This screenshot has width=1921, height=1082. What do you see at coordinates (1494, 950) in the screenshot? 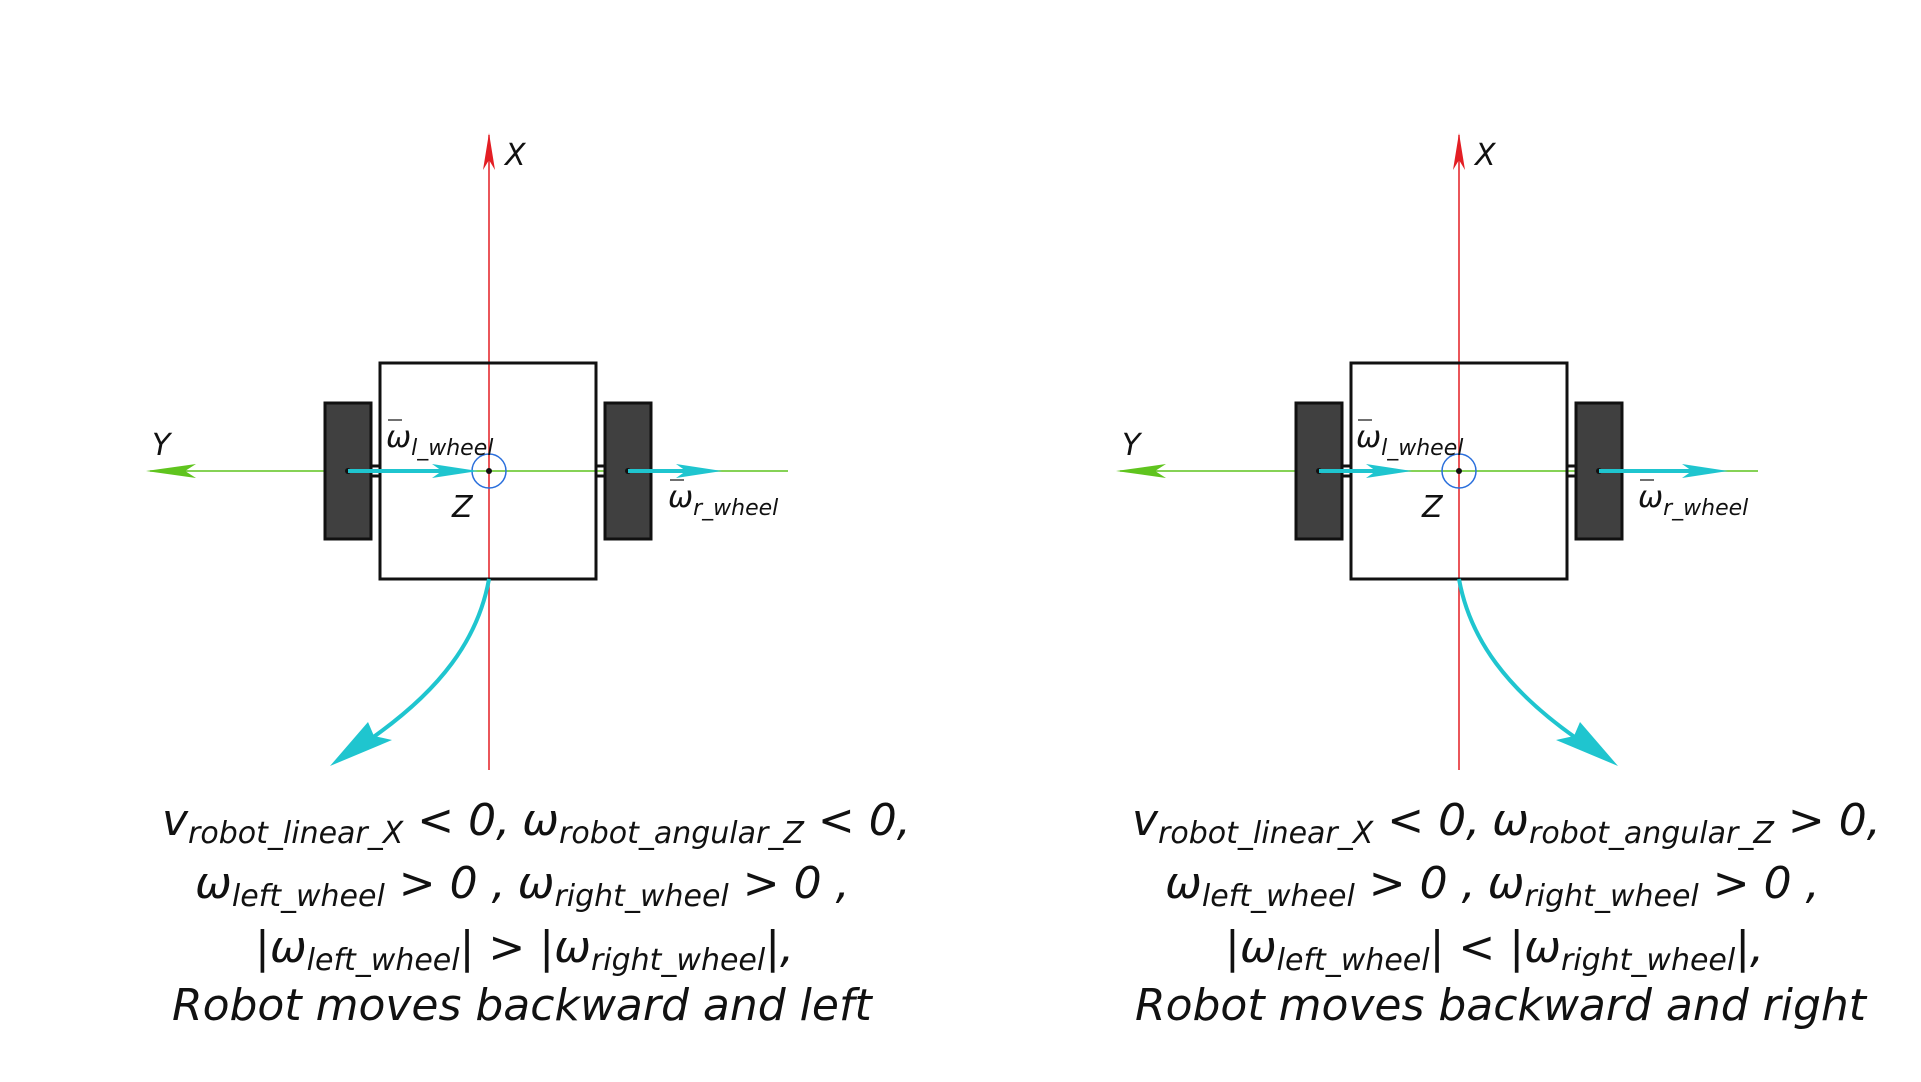
I see `condition-line-3: |ωleft_wheel| < |ωright_wheel|,` at bounding box center [1494, 950].